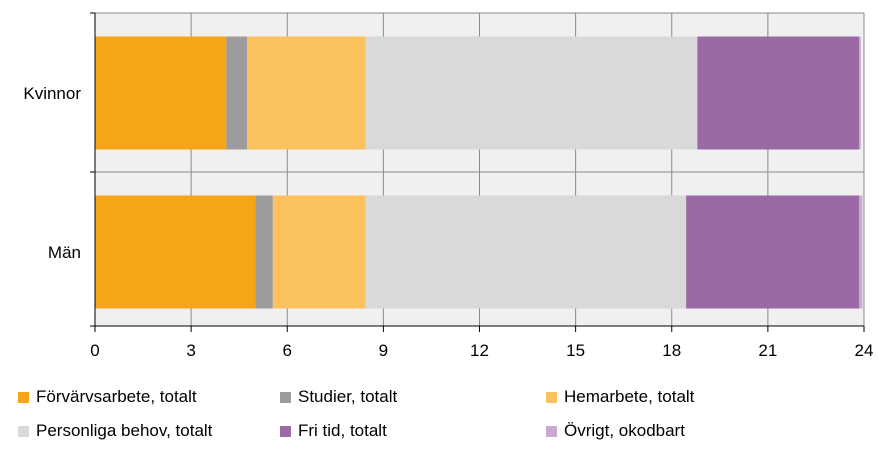 The image size is (878, 454). I want to click on x-tick-label: 3, so click(190, 350).